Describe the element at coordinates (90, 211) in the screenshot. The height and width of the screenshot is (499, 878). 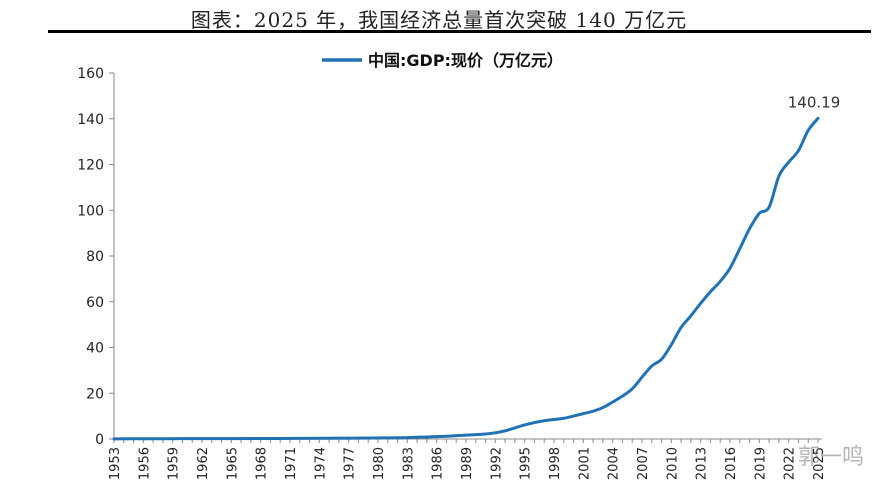
I see `y-tick-label: 100` at that location.